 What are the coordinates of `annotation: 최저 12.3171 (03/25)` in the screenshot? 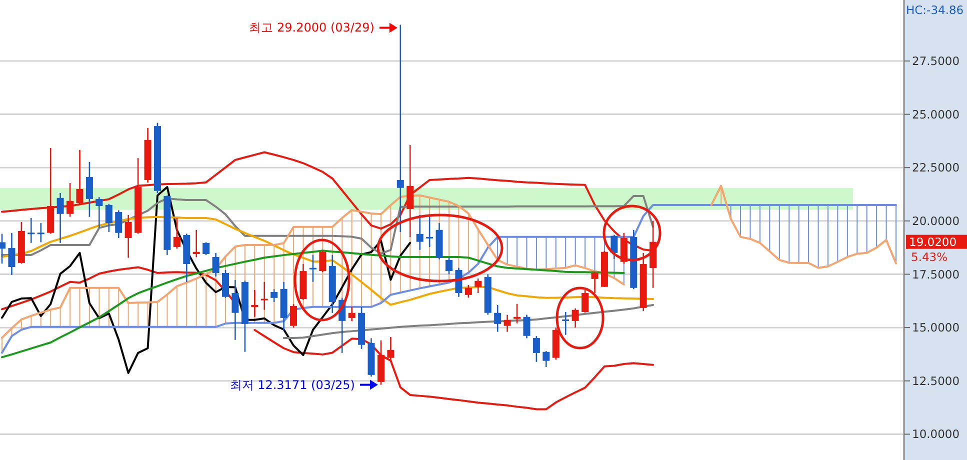 It's located at (292, 385).